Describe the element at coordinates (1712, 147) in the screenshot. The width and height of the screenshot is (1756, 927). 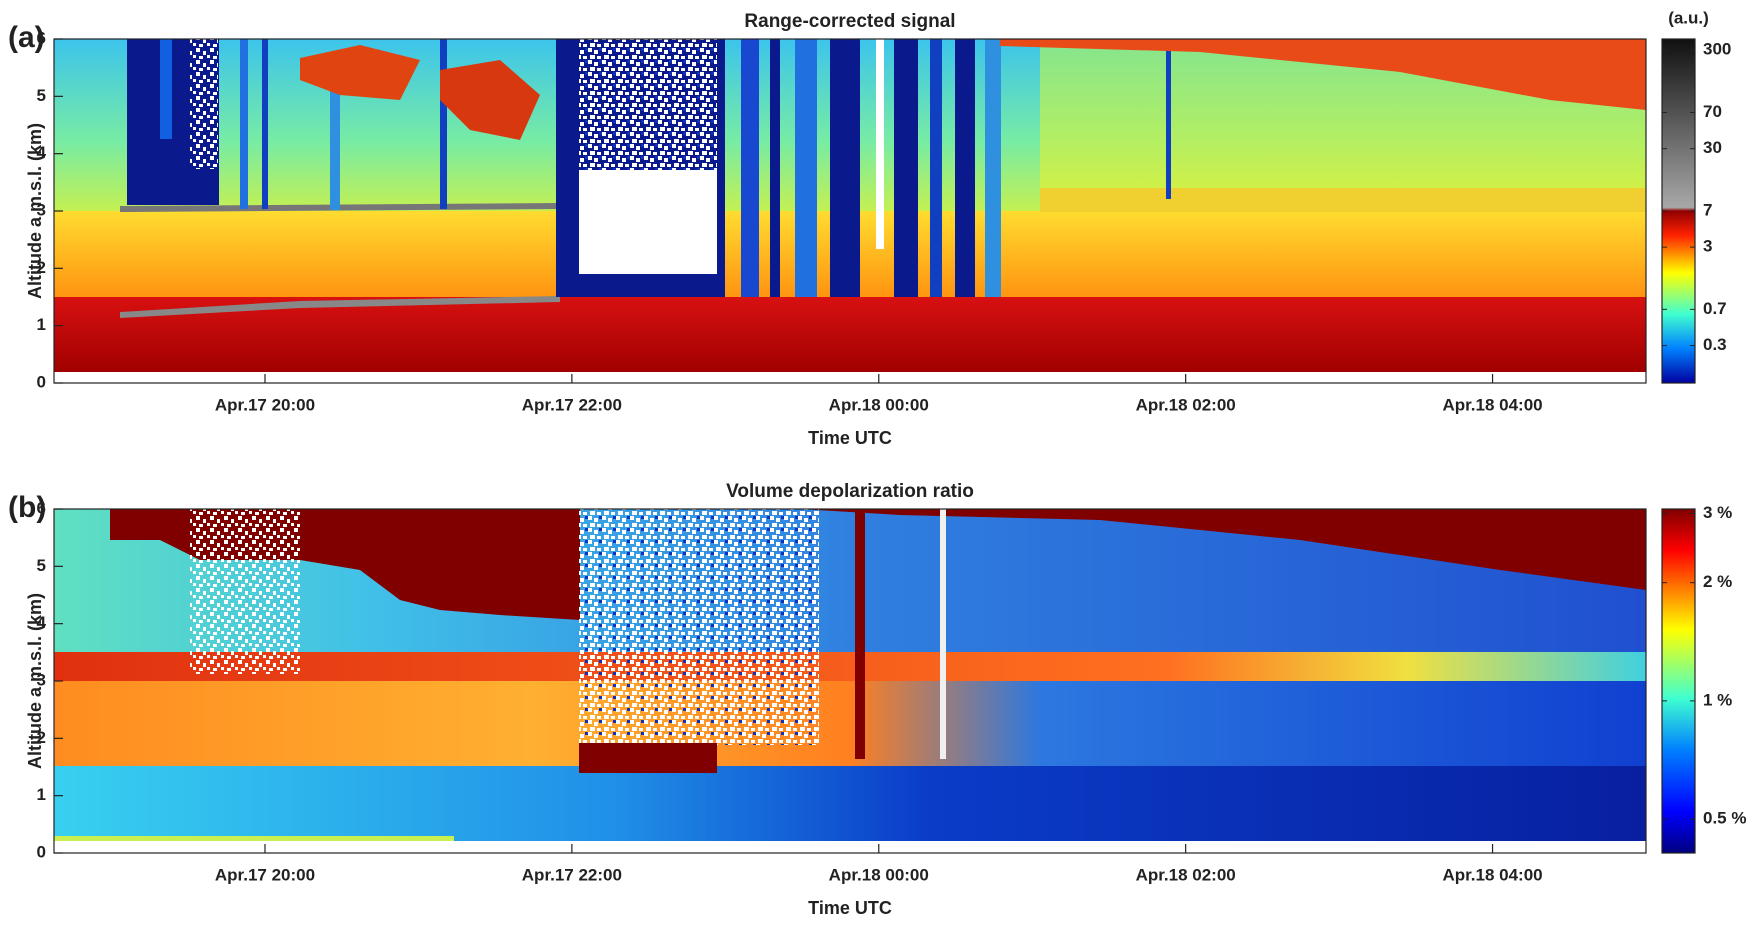
I see `colorbar-tick-label: 30` at that location.